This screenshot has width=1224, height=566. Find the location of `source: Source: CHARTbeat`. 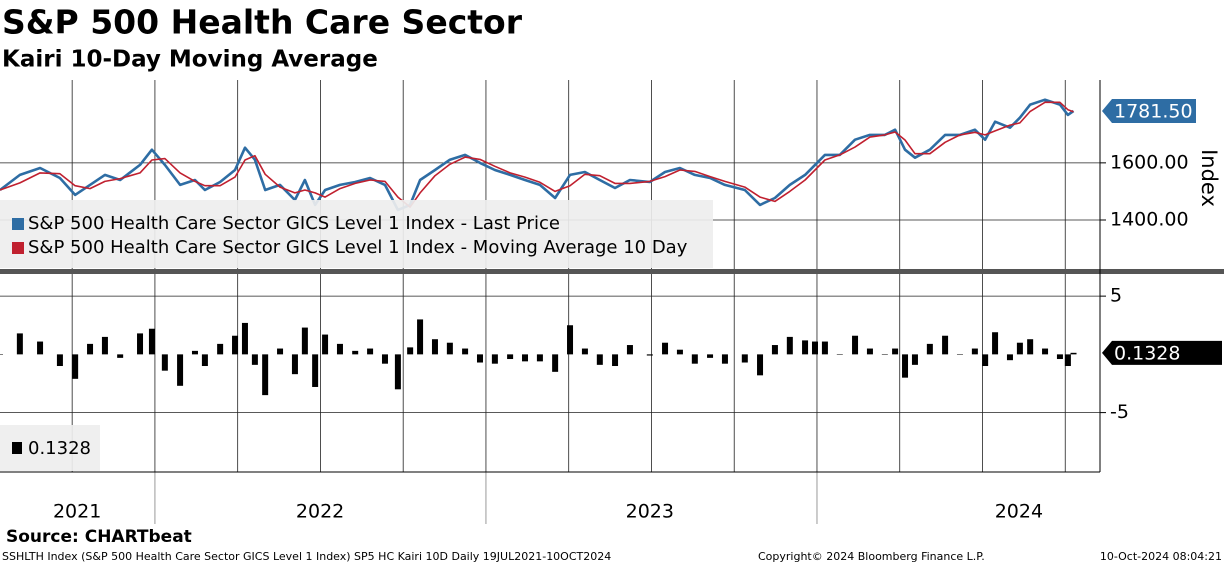

source: Source: CHARTbeat is located at coordinates (99, 537).